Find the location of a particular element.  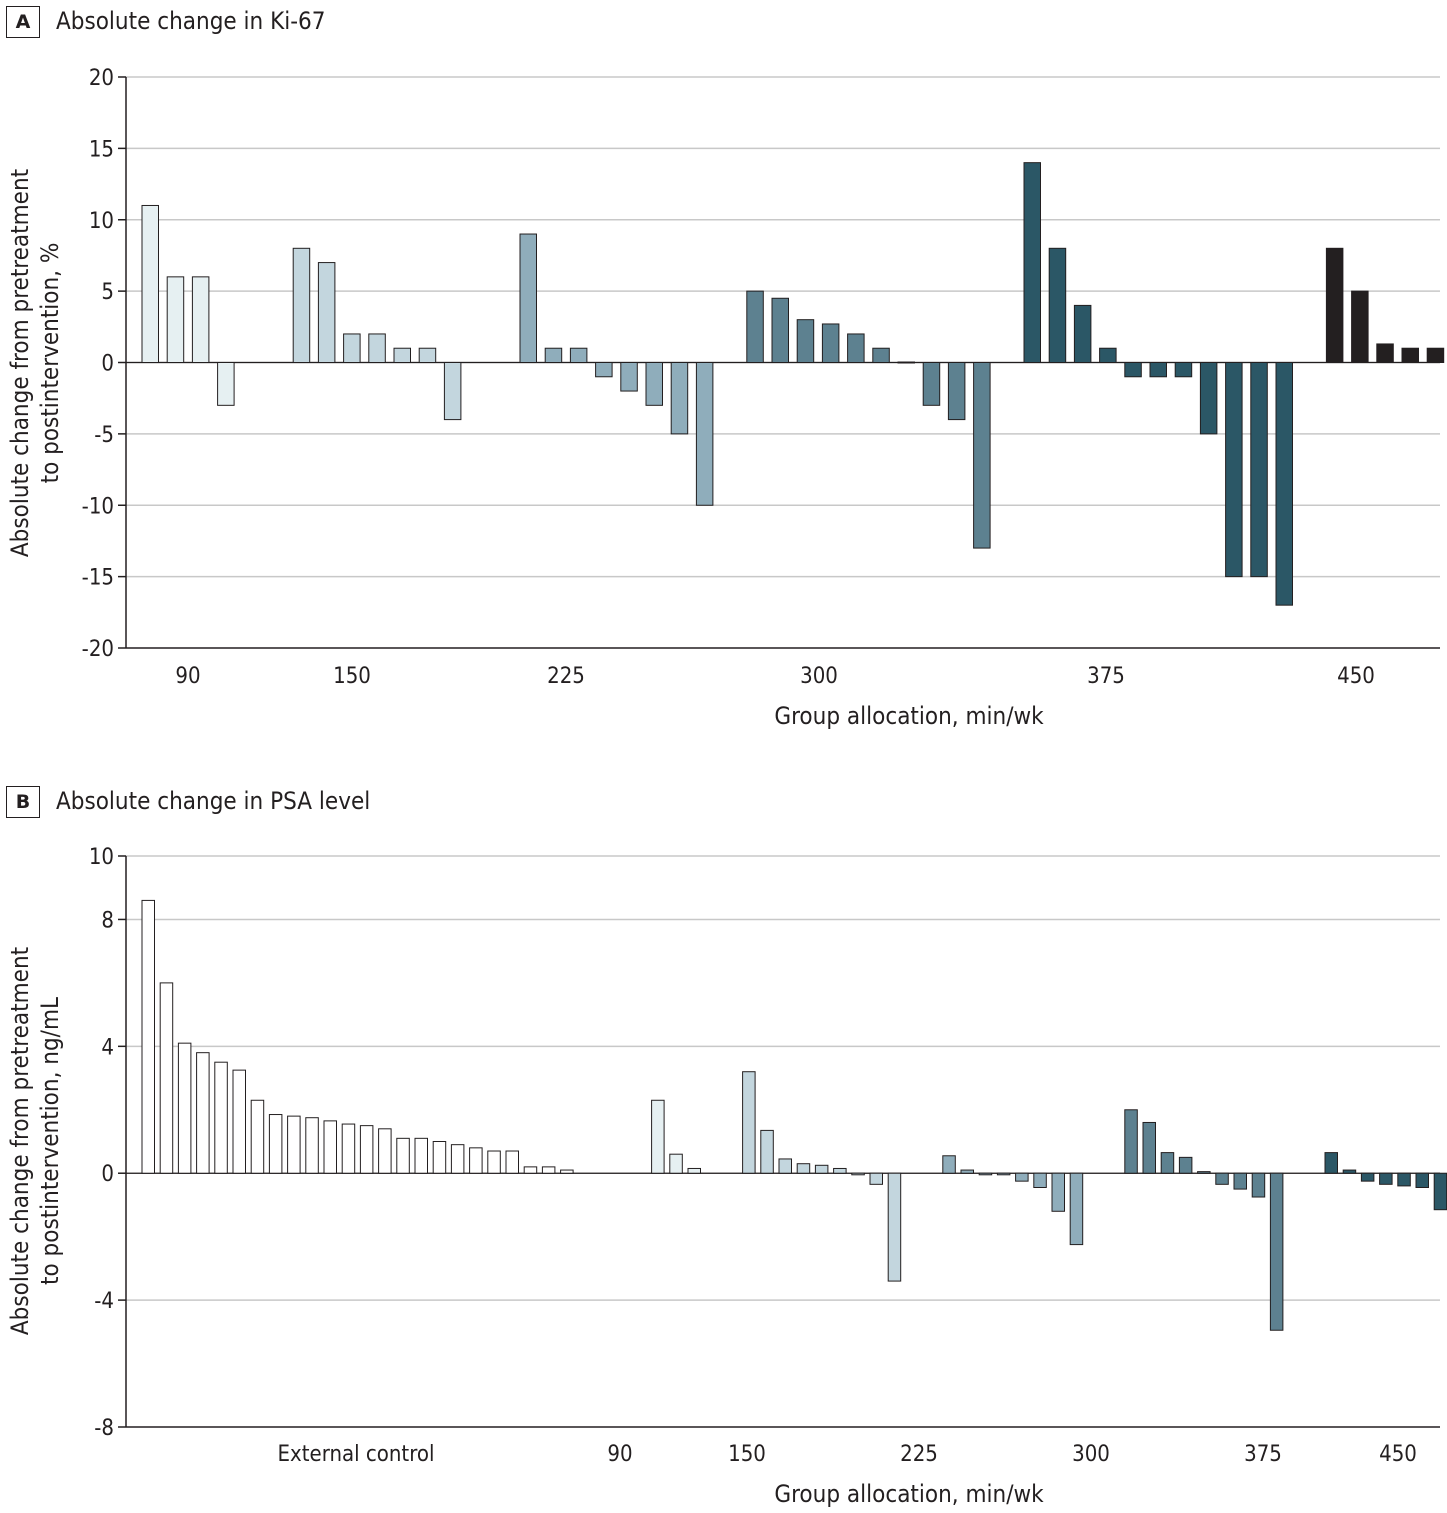

y-tick-label: 5 is located at coordinates (107, 292).